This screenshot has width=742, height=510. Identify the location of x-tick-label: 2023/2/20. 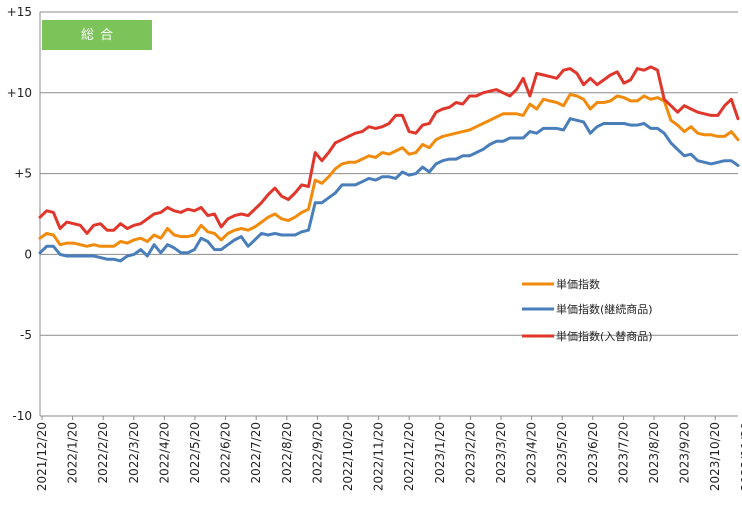
(470, 453).